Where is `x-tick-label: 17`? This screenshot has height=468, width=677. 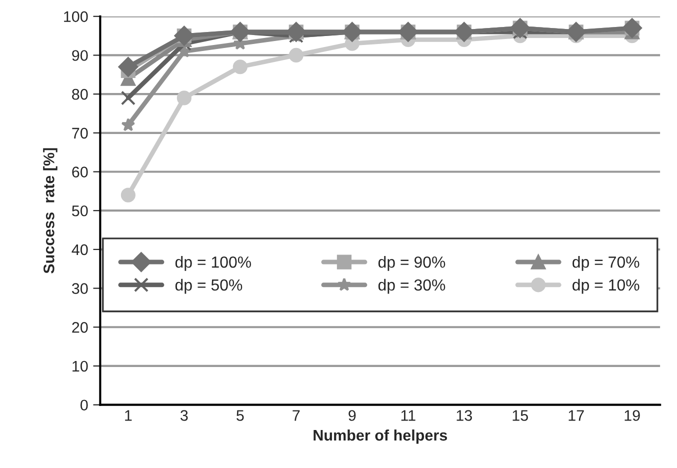
x-tick-label: 17 is located at coordinates (576, 415).